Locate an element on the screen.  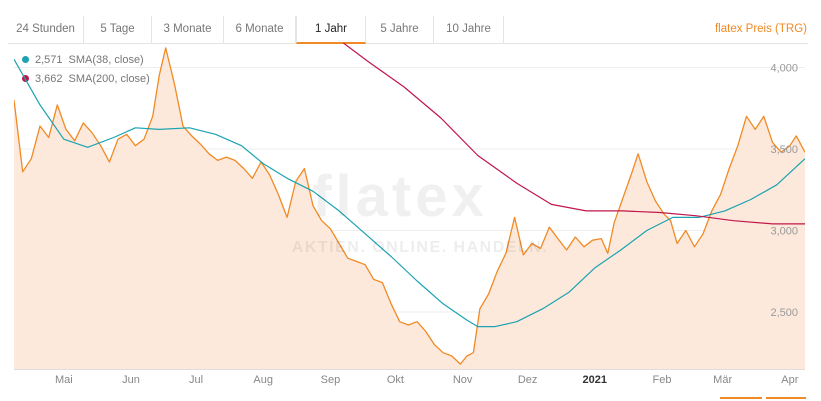
sma200-label: SMA(200, close) is located at coordinates (109, 79).